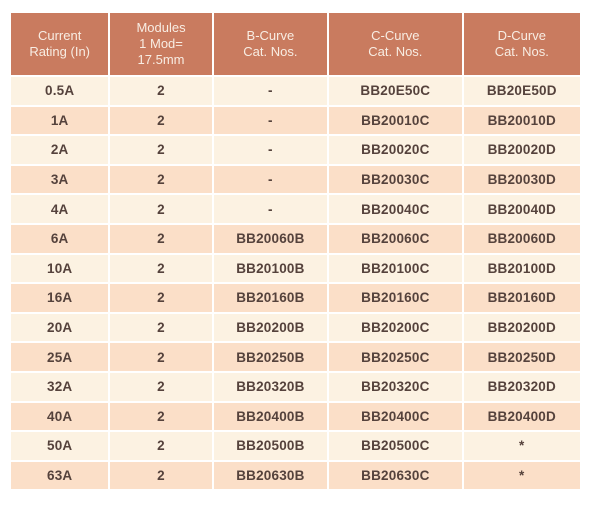 The image size is (603, 514). Describe the element at coordinates (395, 327) in the screenshot. I see `table-cell: BB20200C` at that location.